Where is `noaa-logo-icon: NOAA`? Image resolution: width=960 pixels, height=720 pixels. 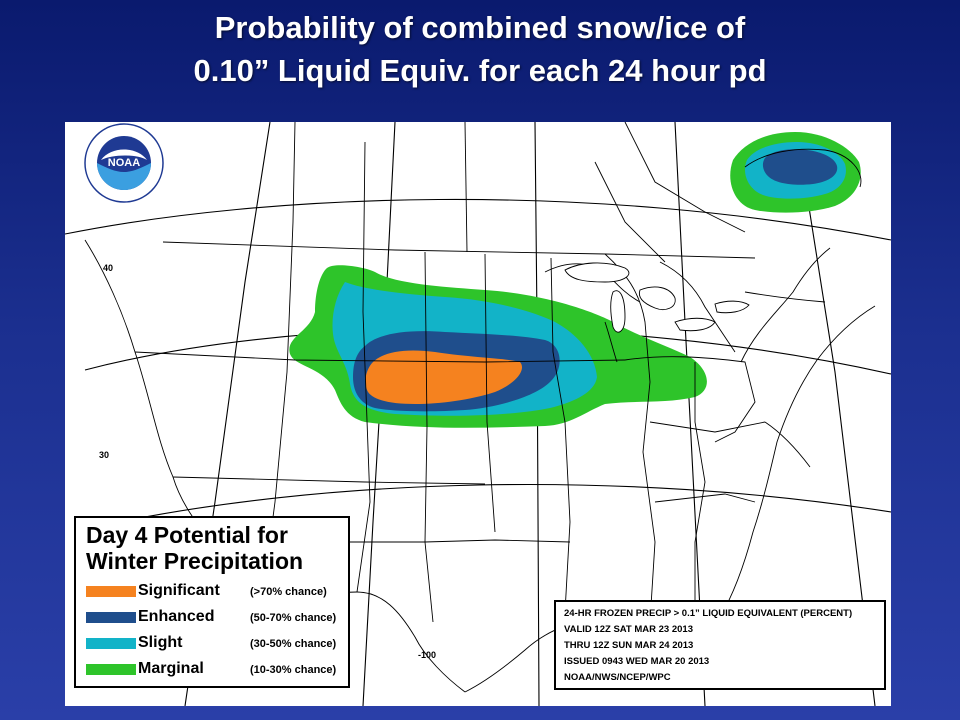
noaa-logo-icon: NOAA is located at coordinates (124, 163).